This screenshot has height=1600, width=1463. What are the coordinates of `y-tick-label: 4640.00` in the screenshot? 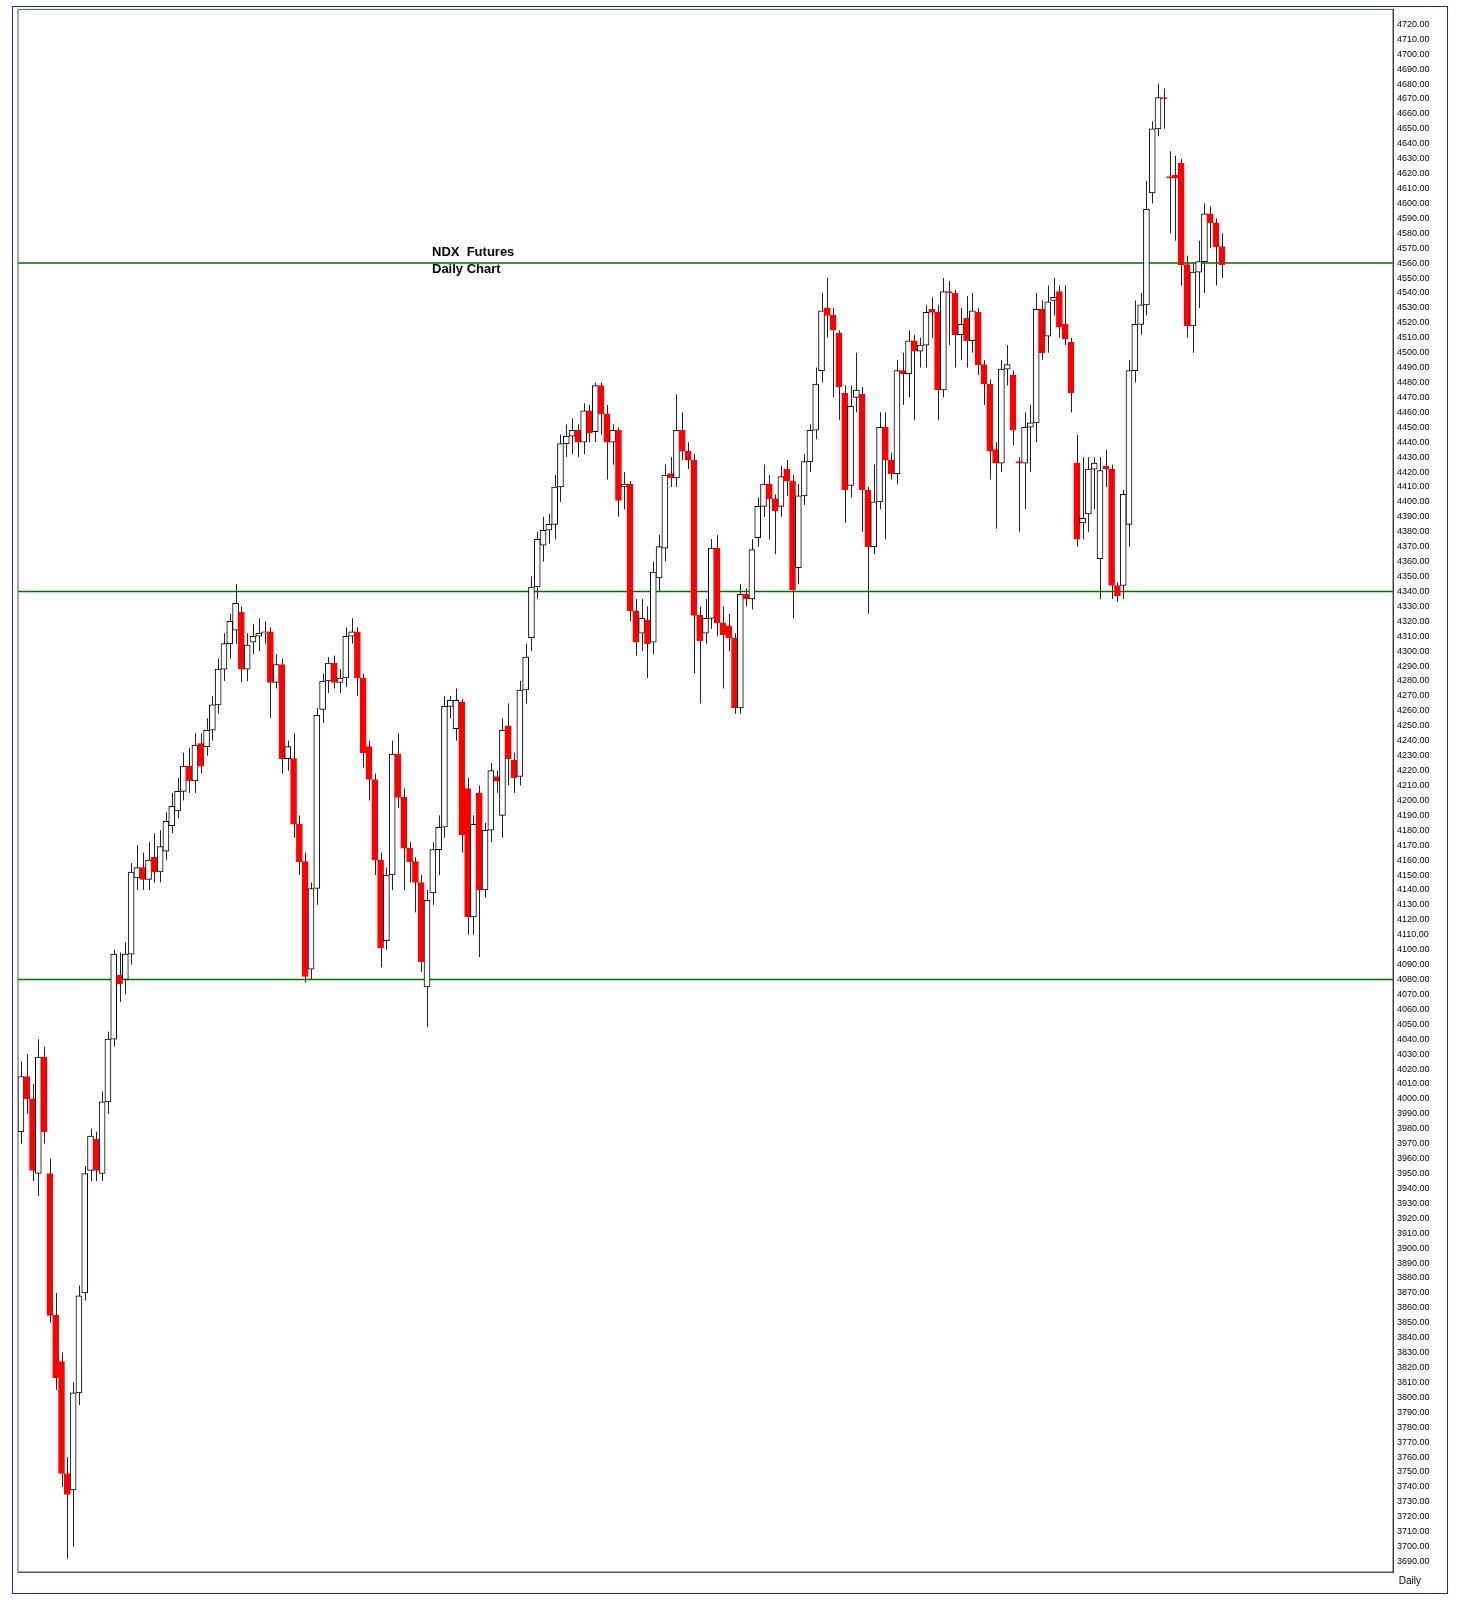 It's located at (1413, 143).